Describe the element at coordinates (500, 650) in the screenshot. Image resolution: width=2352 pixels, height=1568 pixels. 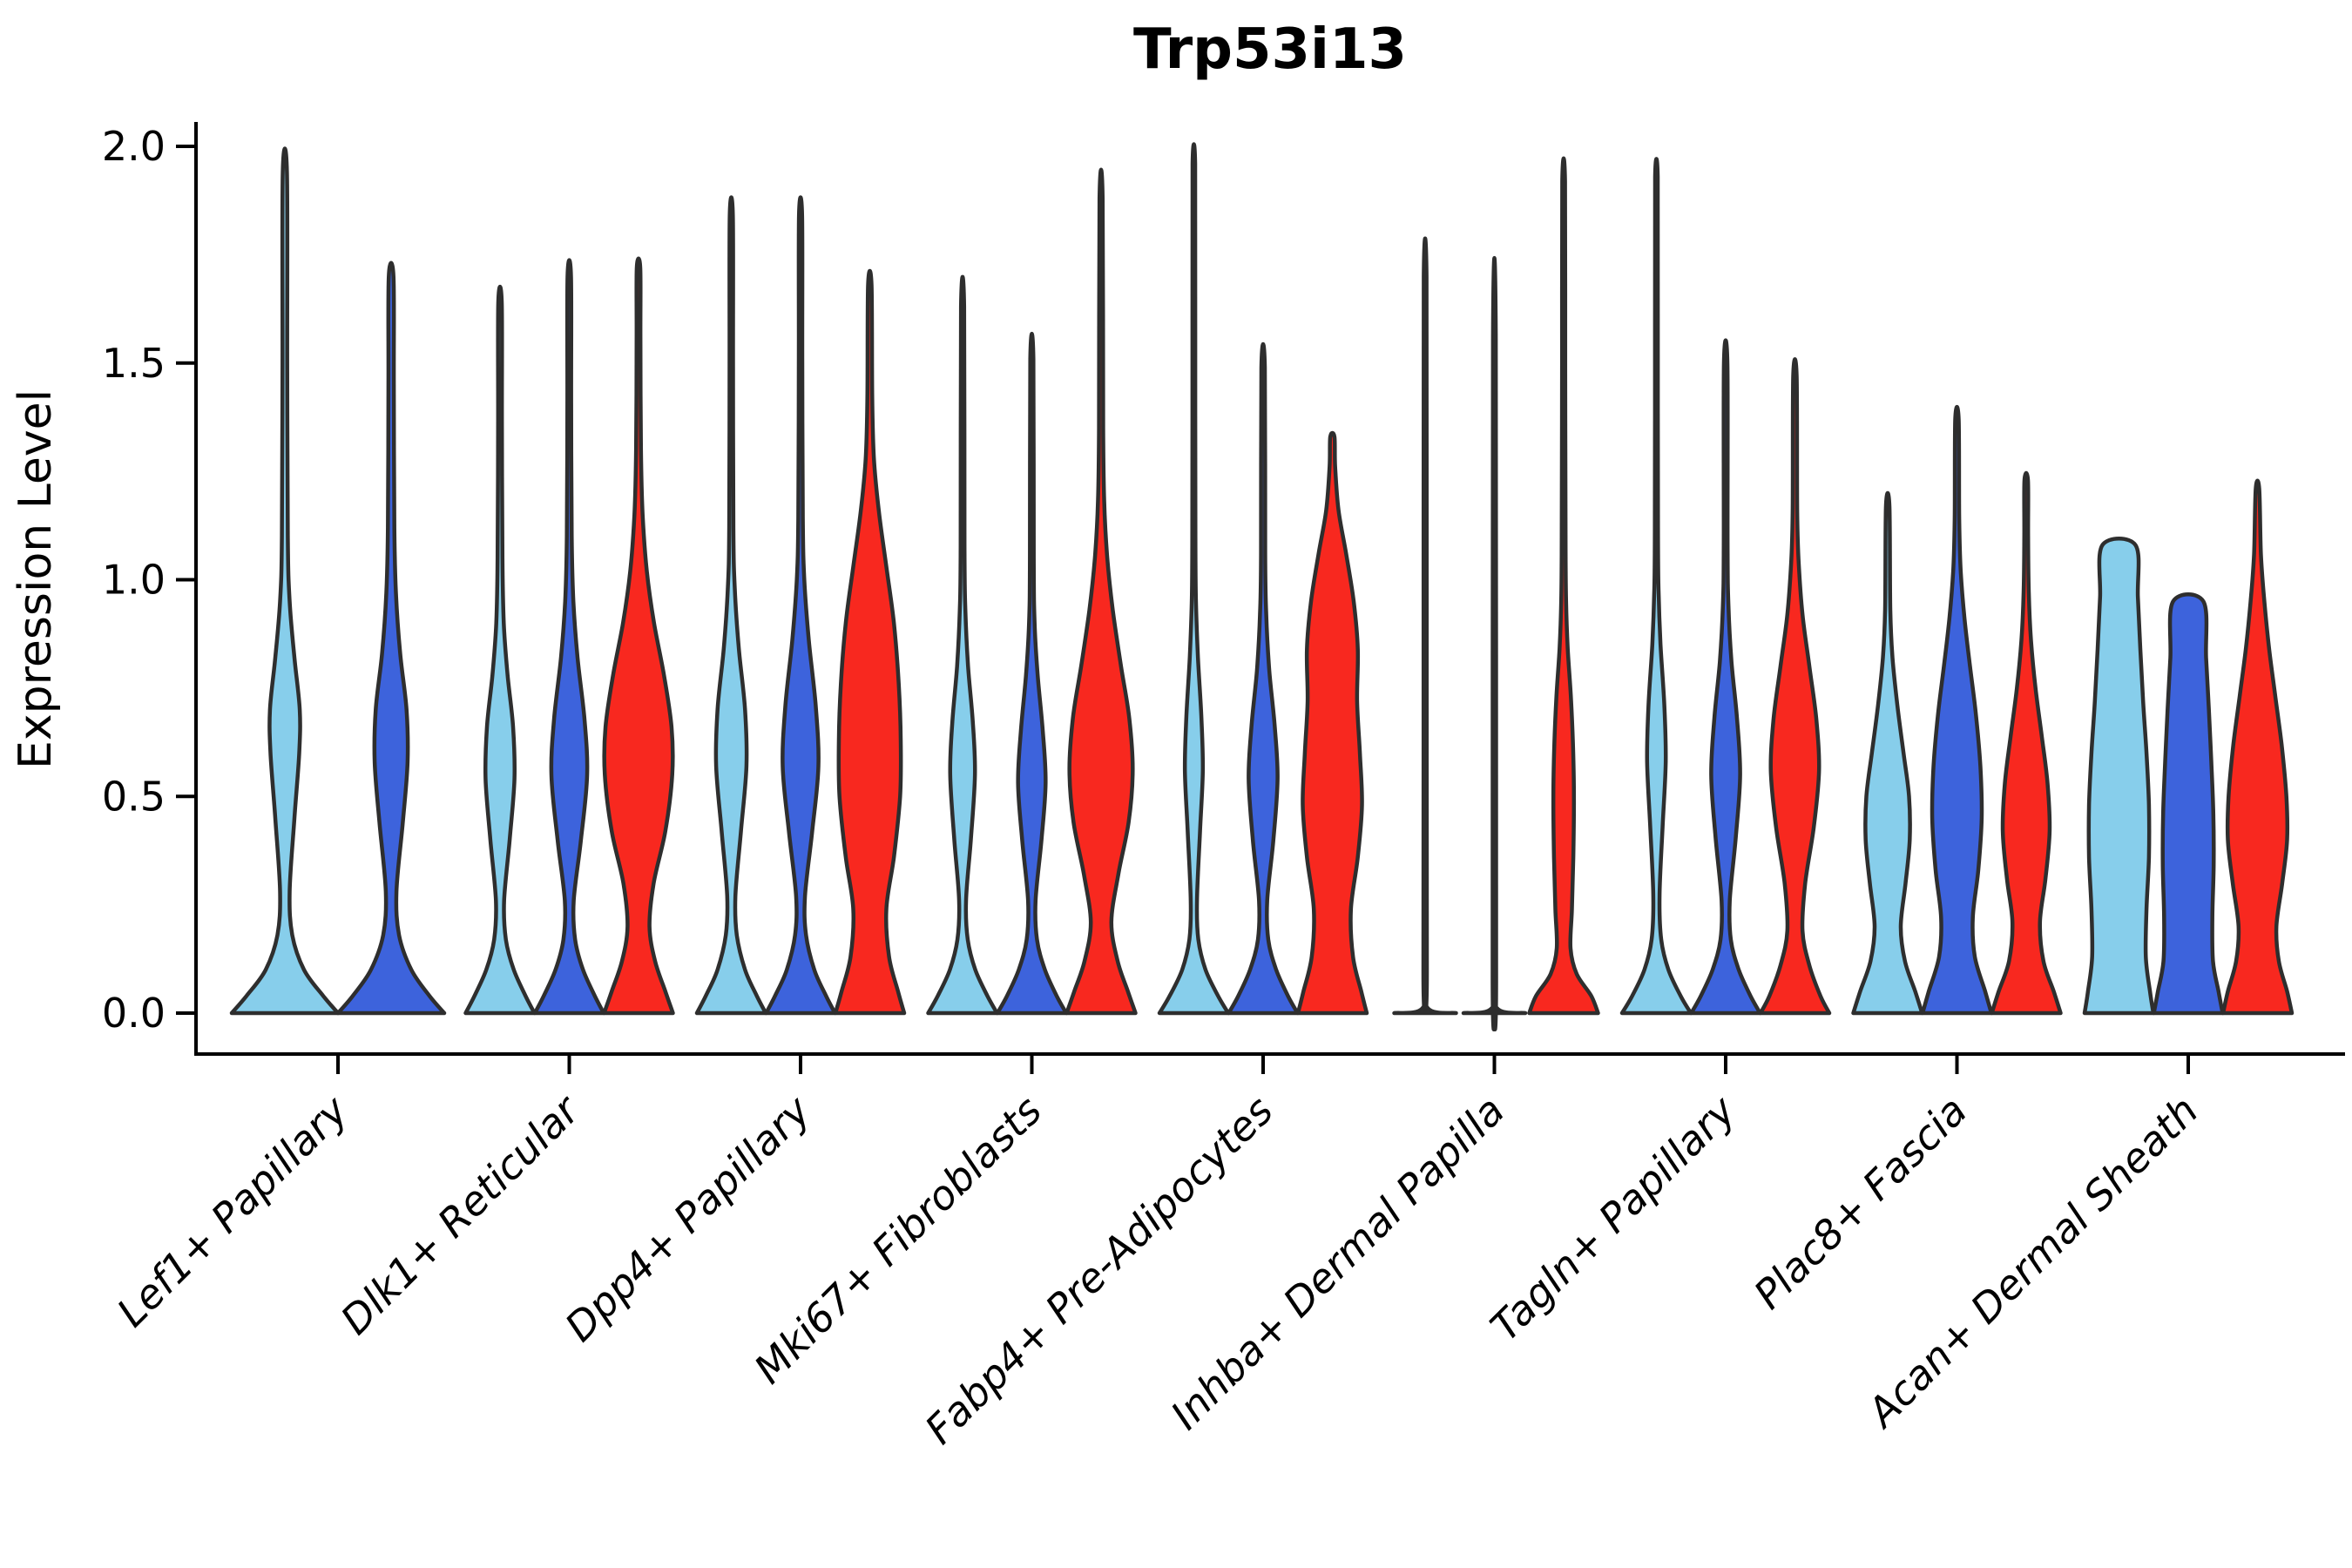
I see `violin-dlk1-light_blue` at that location.